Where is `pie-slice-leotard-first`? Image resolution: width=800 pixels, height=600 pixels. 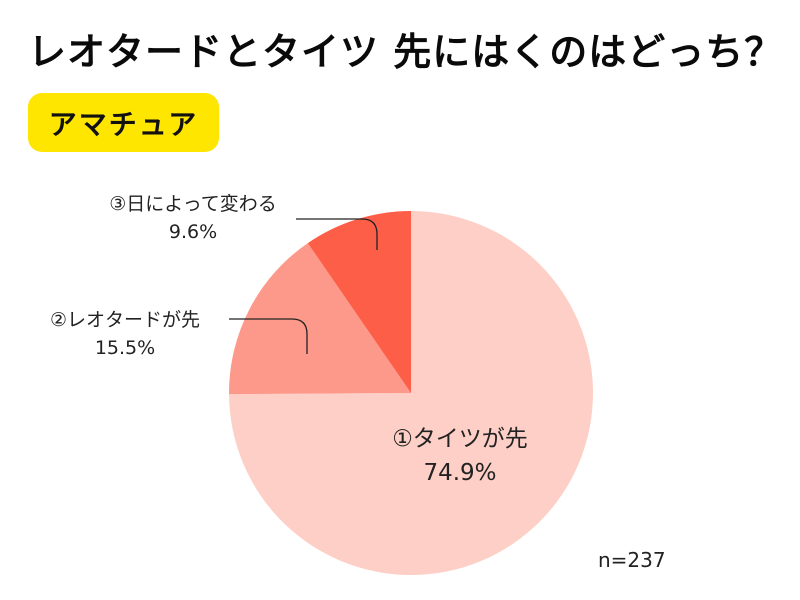
pie-slice-leotard-first is located at coordinates (319, 319).